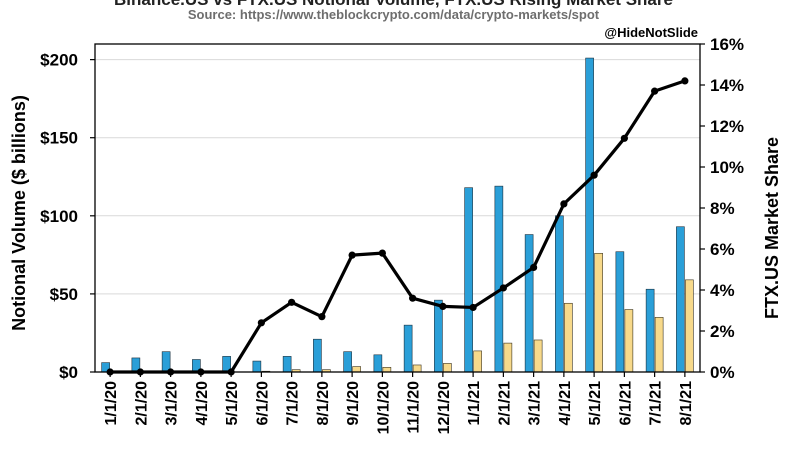  What do you see at coordinates (64, 294) in the screenshot?
I see `y-tick-label-1: $50` at bounding box center [64, 294].